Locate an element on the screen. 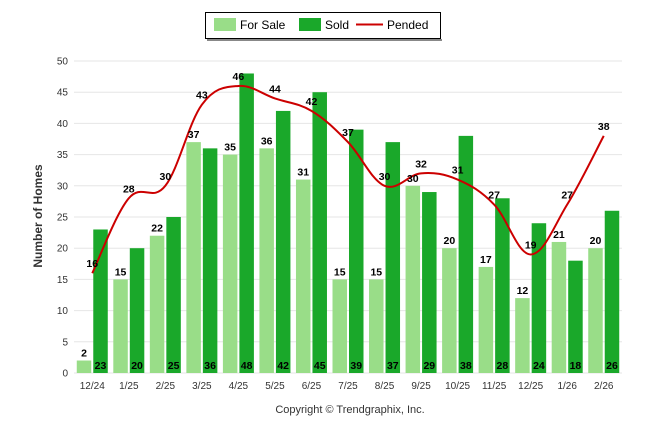  y-tick-label: 10 is located at coordinates (63, 311).